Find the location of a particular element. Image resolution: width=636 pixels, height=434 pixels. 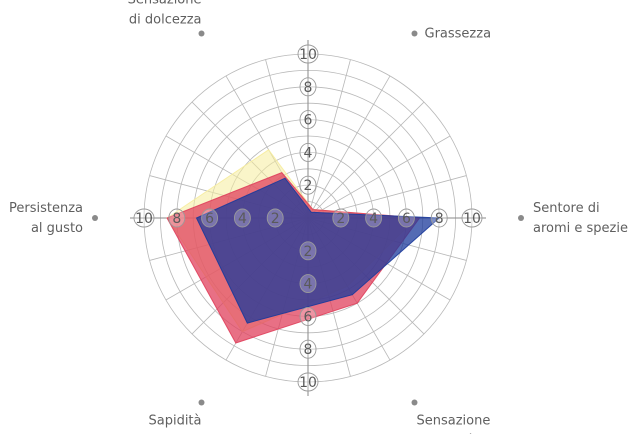

axis-label: di dolcezza is located at coordinates (165, 20).